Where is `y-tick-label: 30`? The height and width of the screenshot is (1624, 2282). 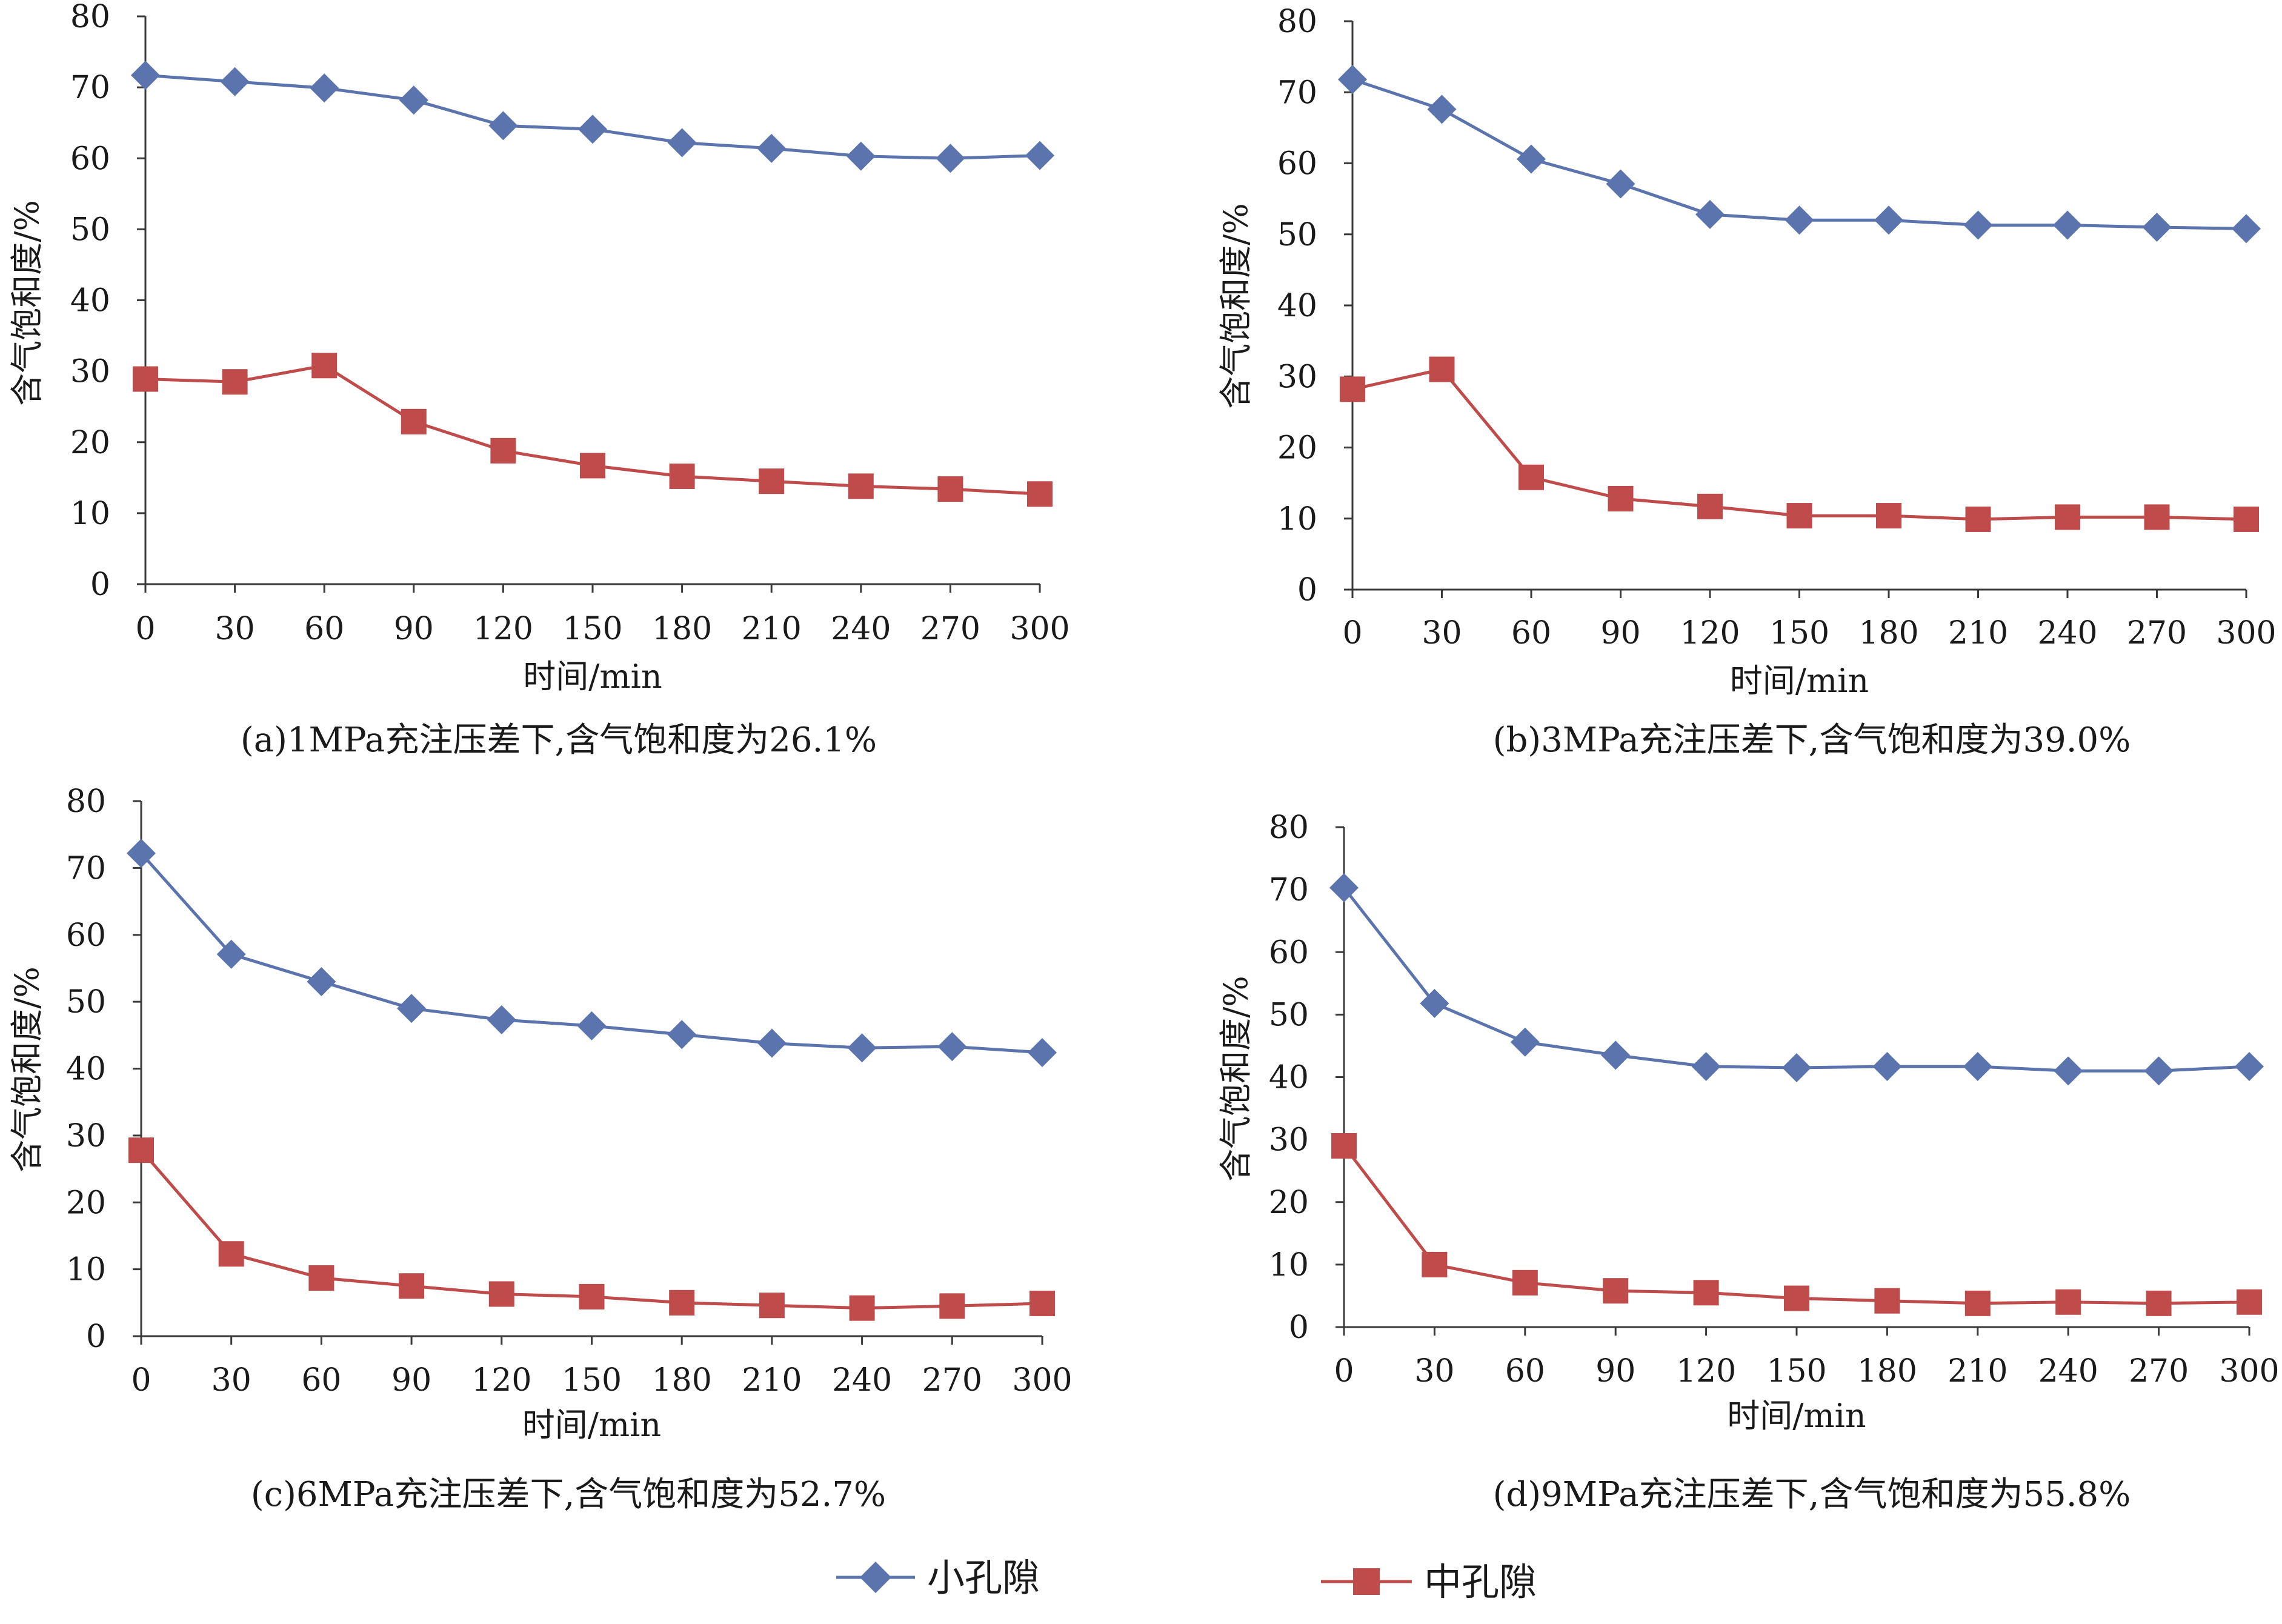 y-tick-label: 30 is located at coordinates (90, 372).